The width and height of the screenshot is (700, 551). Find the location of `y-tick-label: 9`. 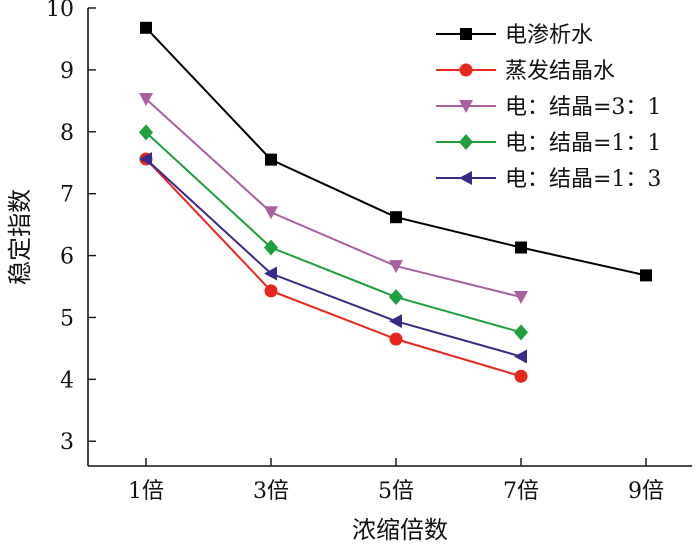

y-tick-label: 9 is located at coordinates (67, 71).